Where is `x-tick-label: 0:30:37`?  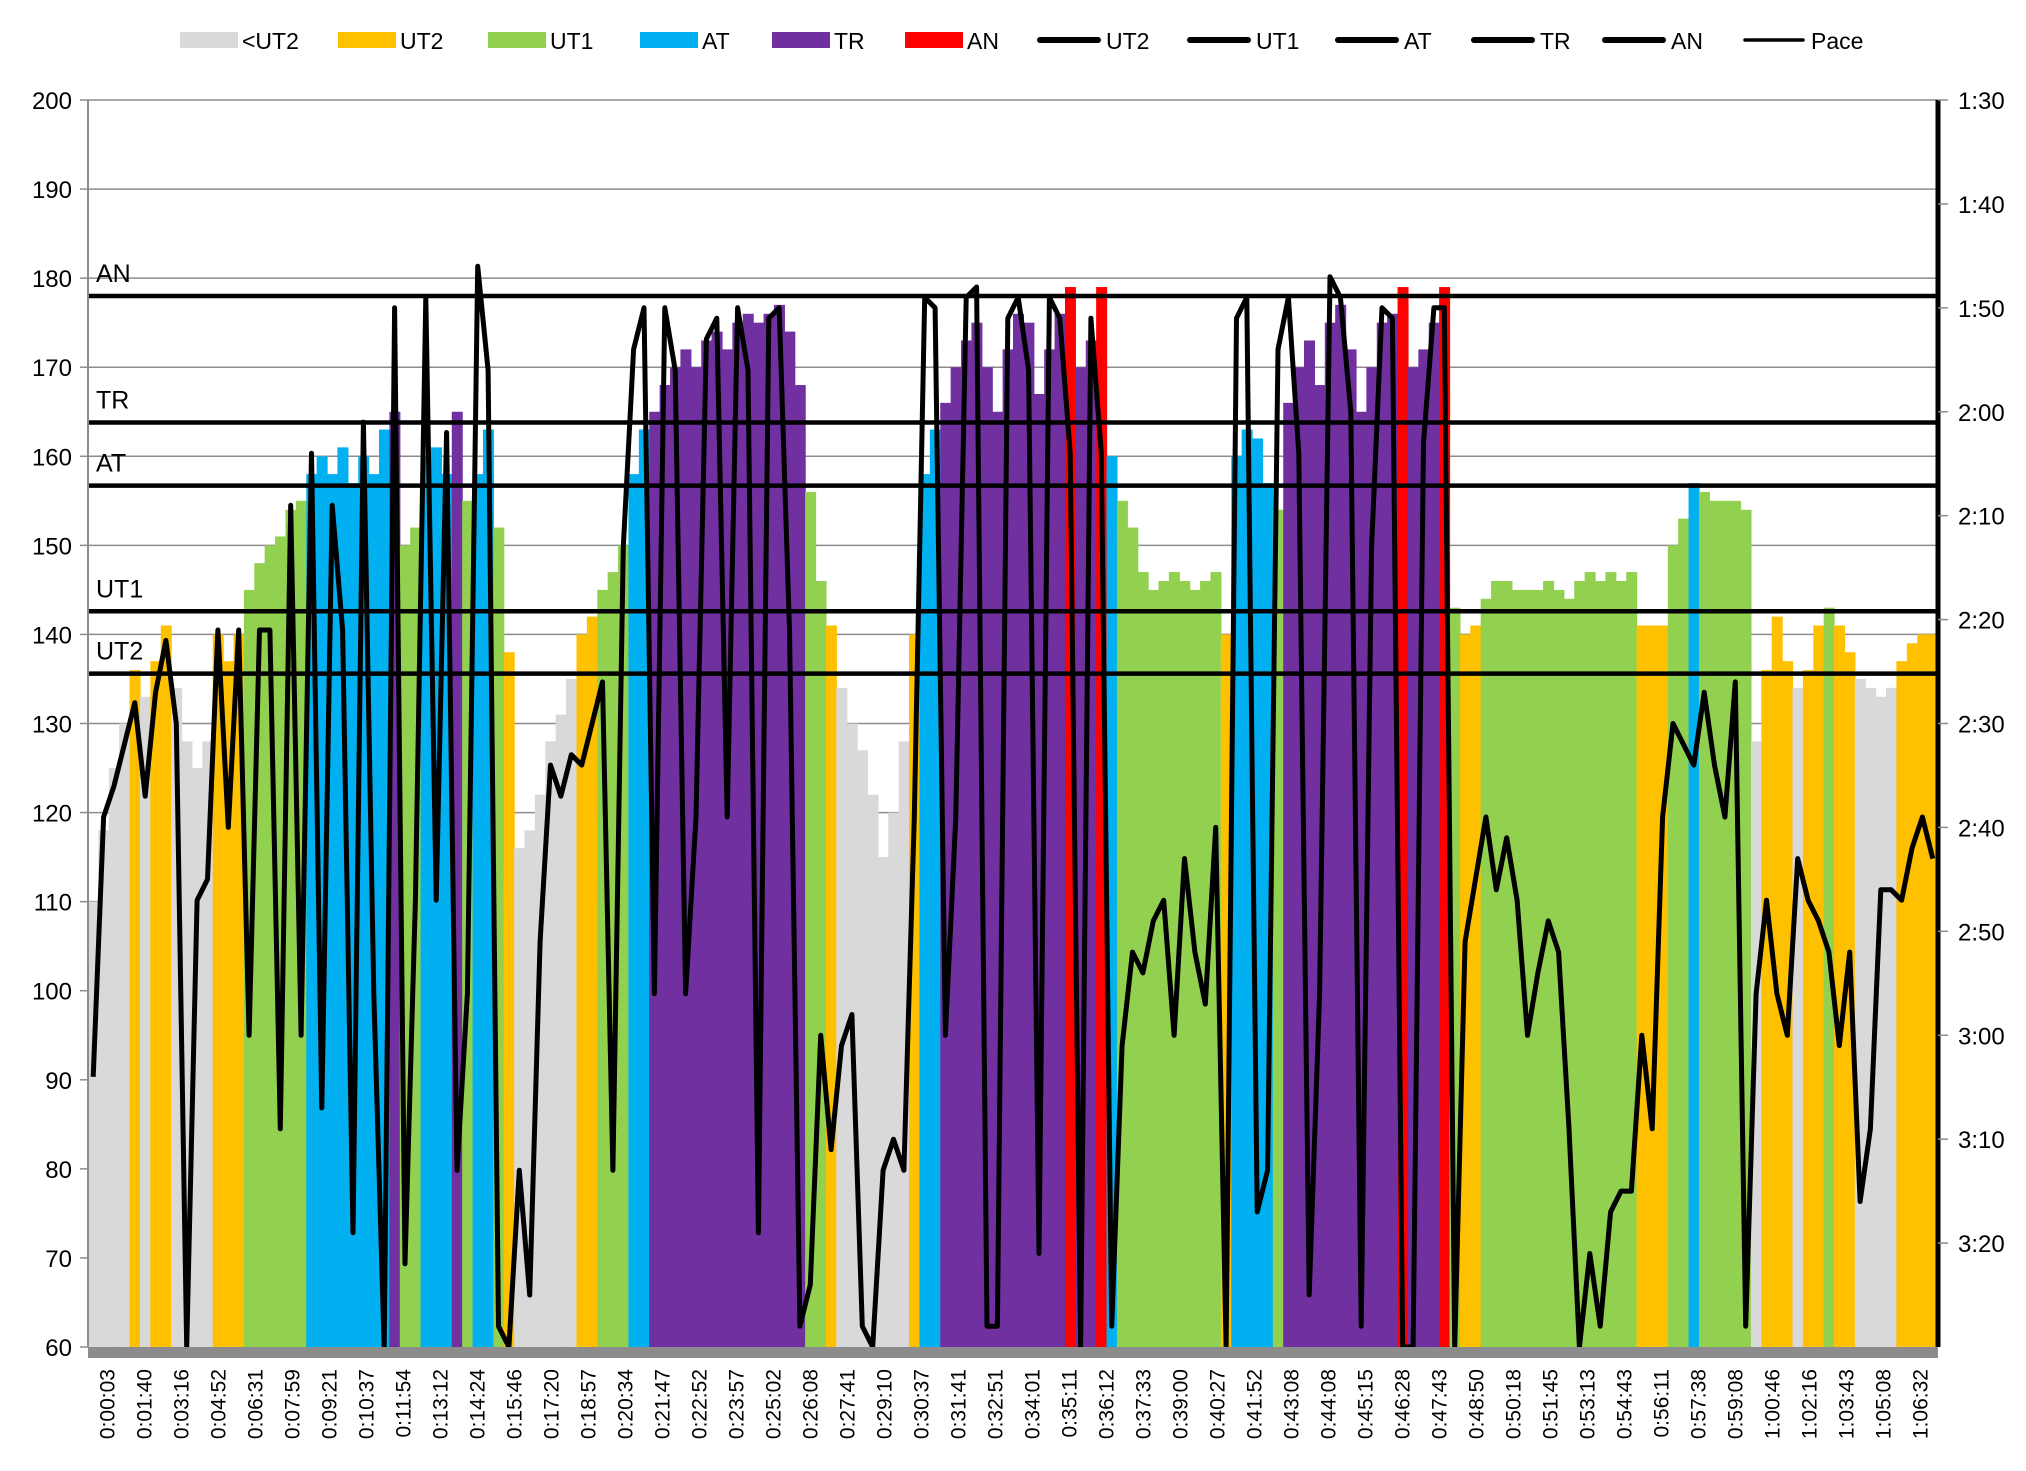
x-tick-label: 0:30:37 is located at coordinates (922, 1404).